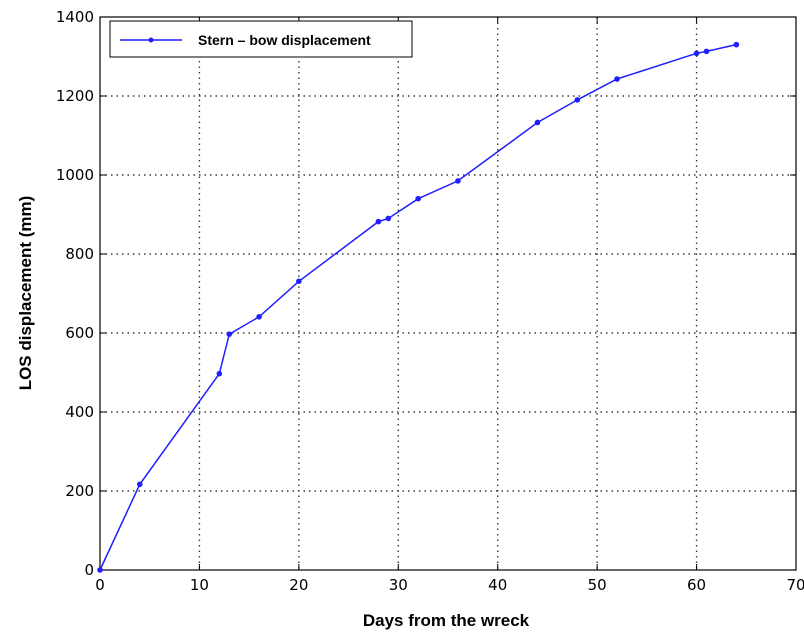  Describe the element at coordinates (151, 40) in the screenshot. I see `legend-marker-swatch` at that location.